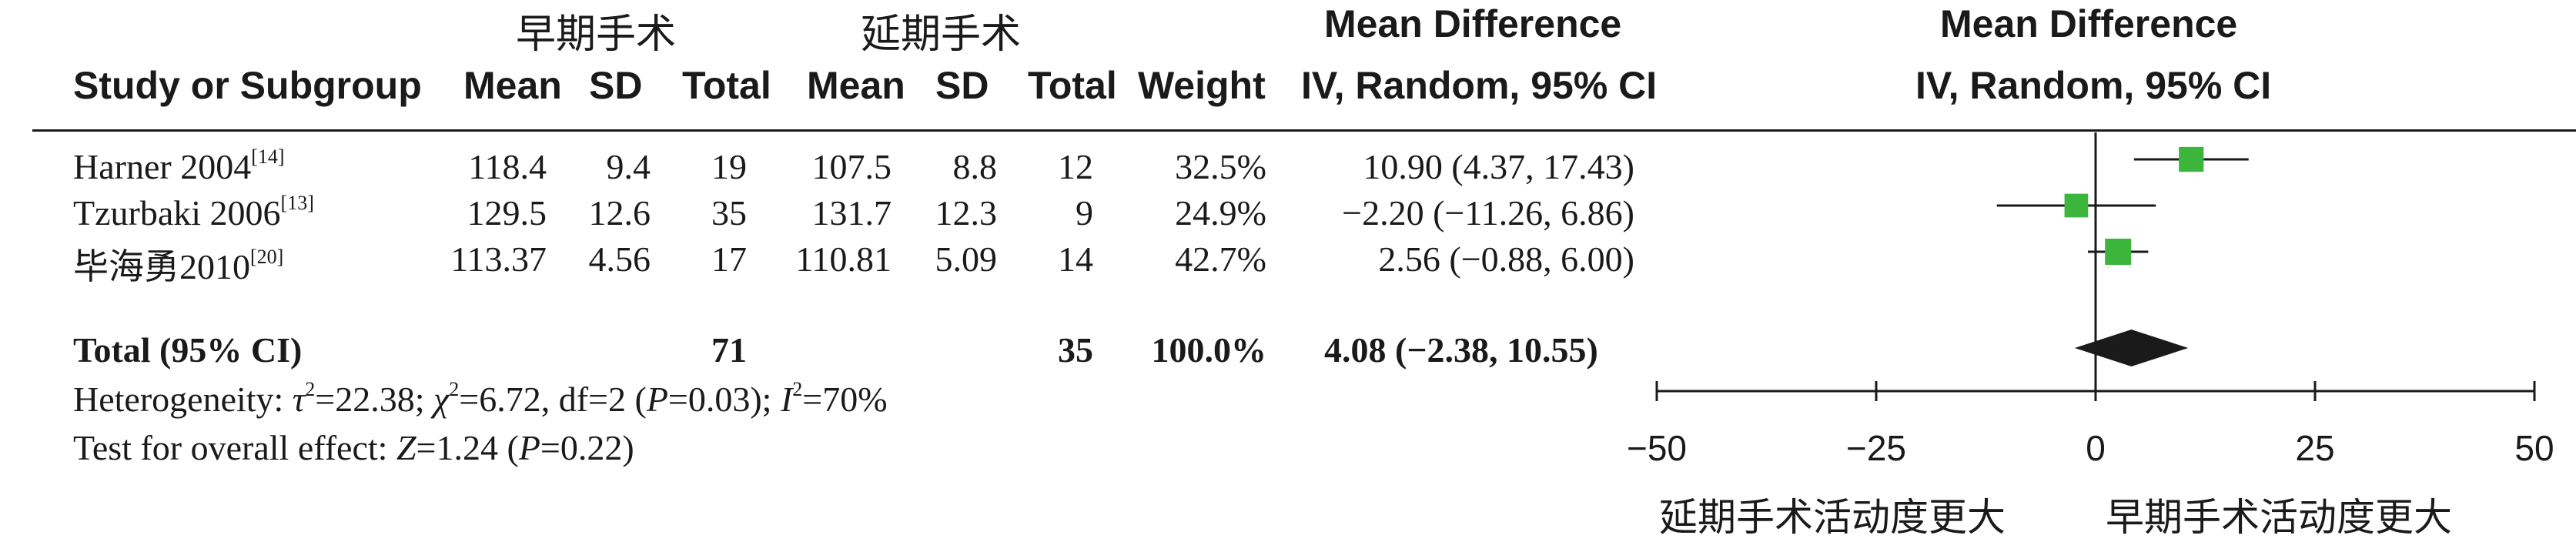  What do you see at coordinates (1073, 85) in the screenshot?
I see `col-delayed-total: Total` at bounding box center [1073, 85].